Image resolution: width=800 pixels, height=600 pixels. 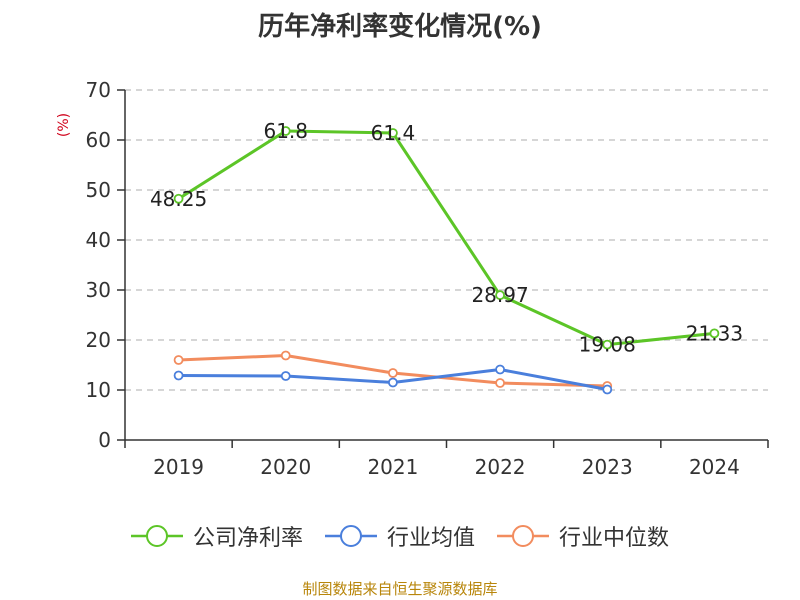 I want to click on legend-item: 行业中位数, so click(x=583, y=536).